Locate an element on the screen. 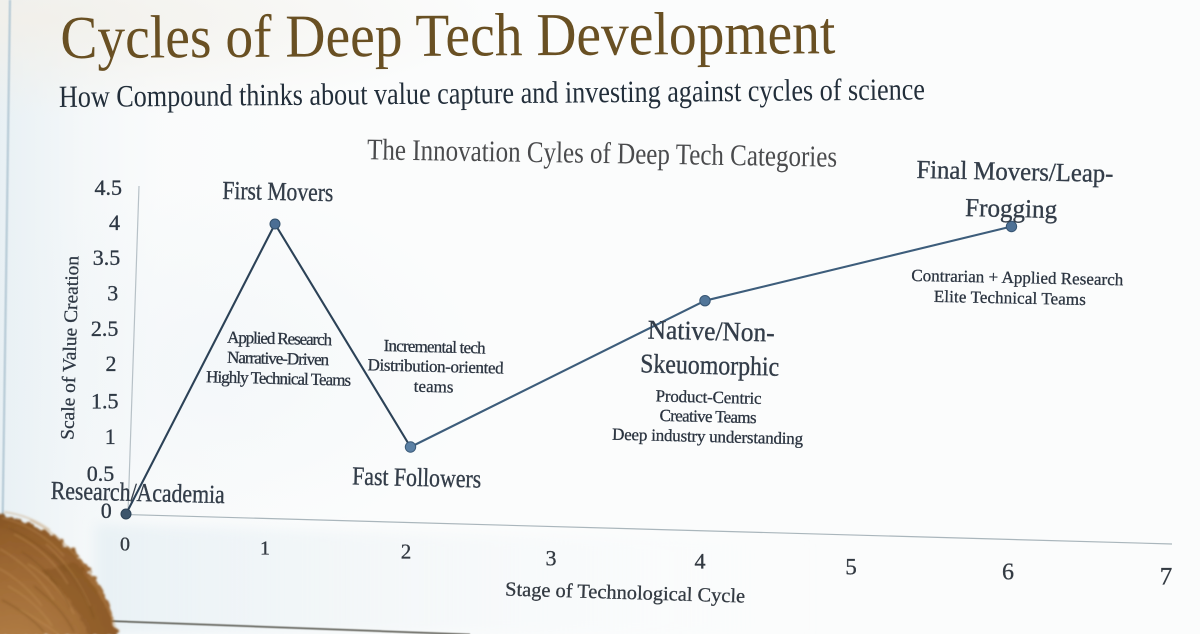 The image size is (1200, 634). svg-text: 1.5 is located at coordinates (105, 401).